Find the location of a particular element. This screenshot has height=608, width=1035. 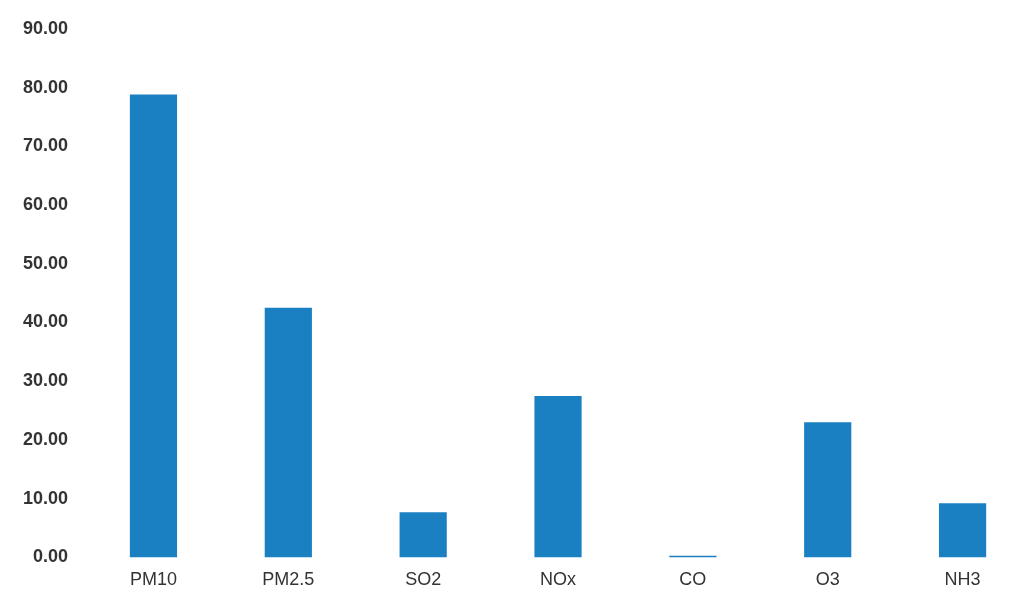

y-tick-label: 30.00 is located at coordinates (46, 380).